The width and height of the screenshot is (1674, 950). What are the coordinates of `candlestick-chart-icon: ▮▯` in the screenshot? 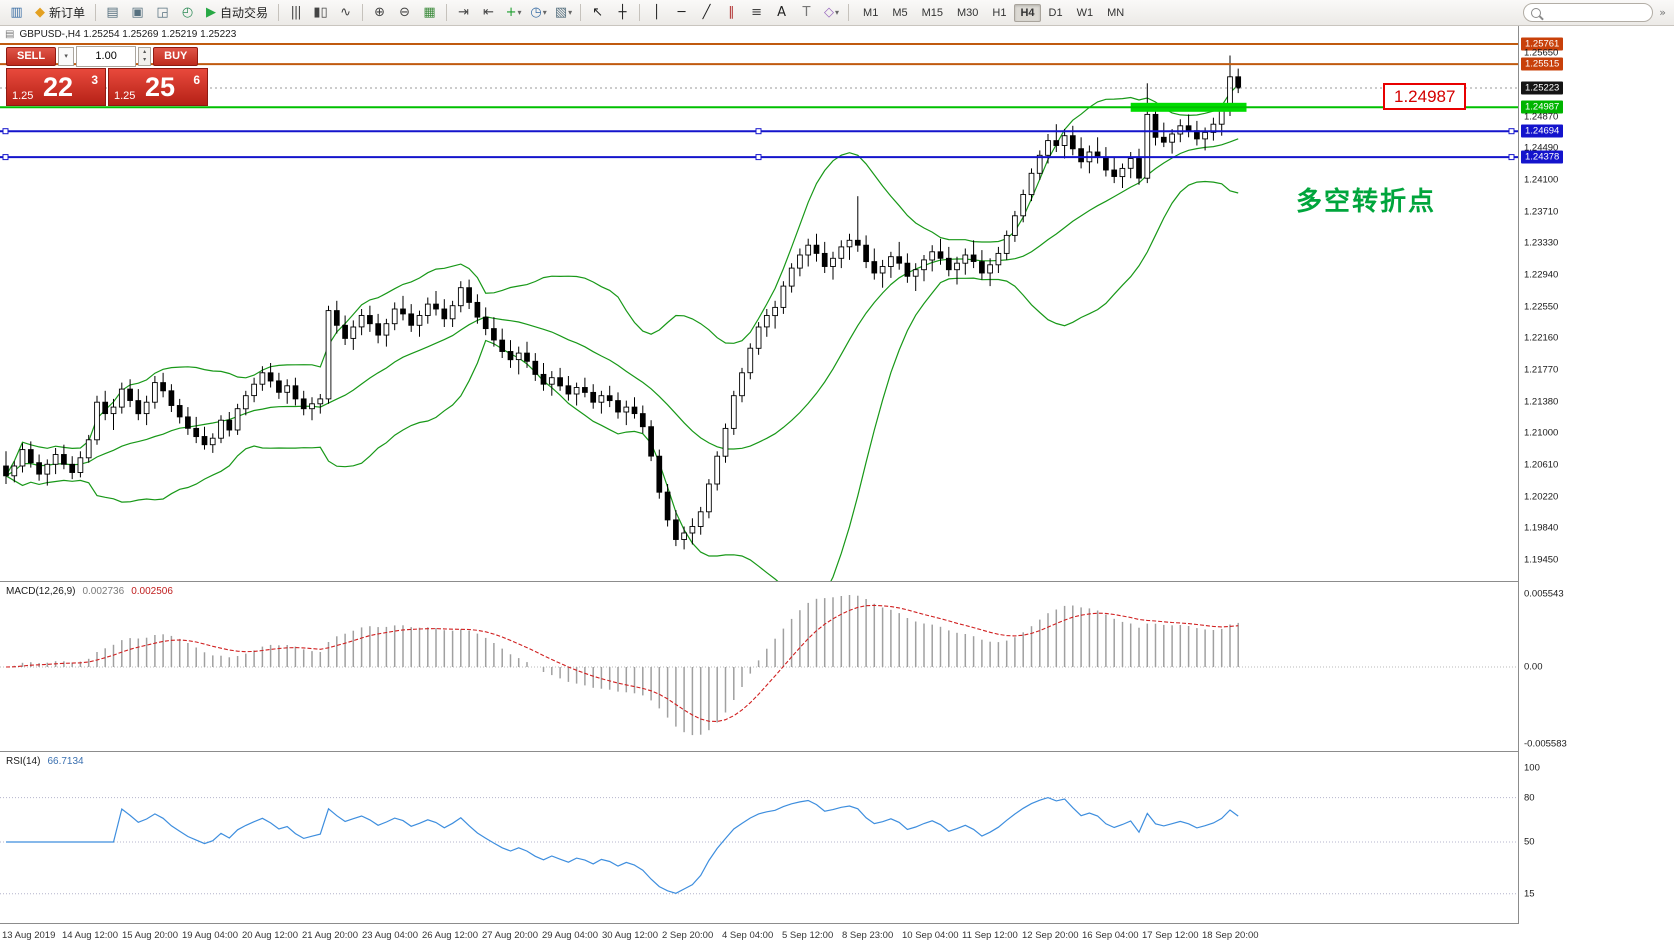 It's located at (320, 13).